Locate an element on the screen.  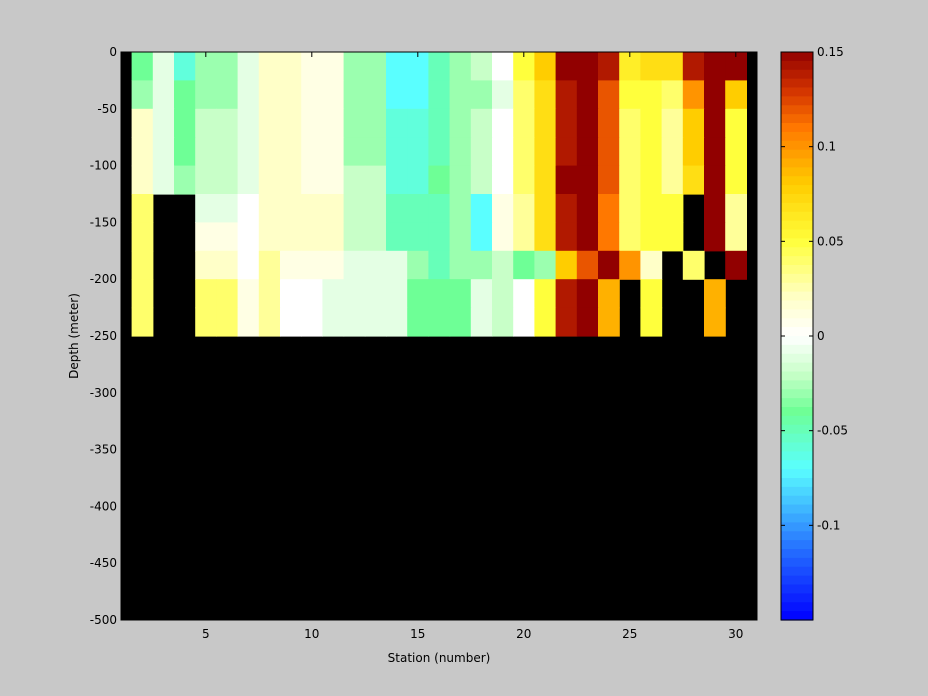
y-tick-label: -400 is located at coordinates (103, 506).